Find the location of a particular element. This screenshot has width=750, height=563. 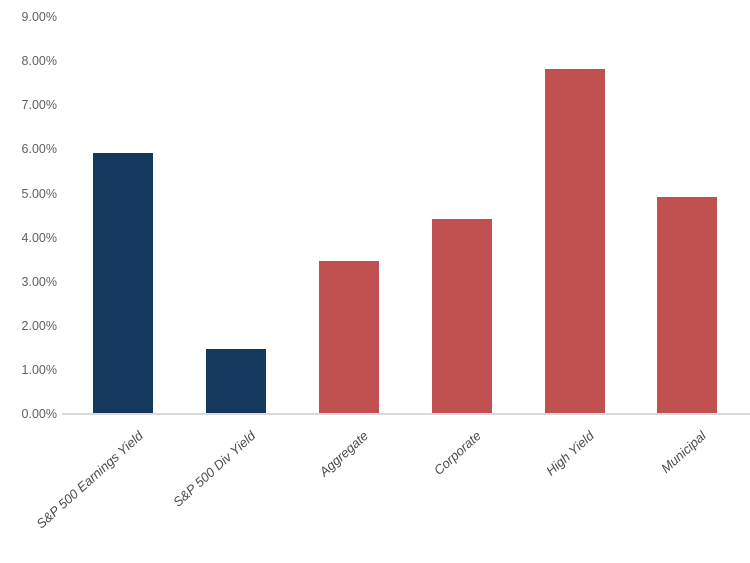

y-axis-tick-label-3: 3.00% is located at coordinates (39, 281).